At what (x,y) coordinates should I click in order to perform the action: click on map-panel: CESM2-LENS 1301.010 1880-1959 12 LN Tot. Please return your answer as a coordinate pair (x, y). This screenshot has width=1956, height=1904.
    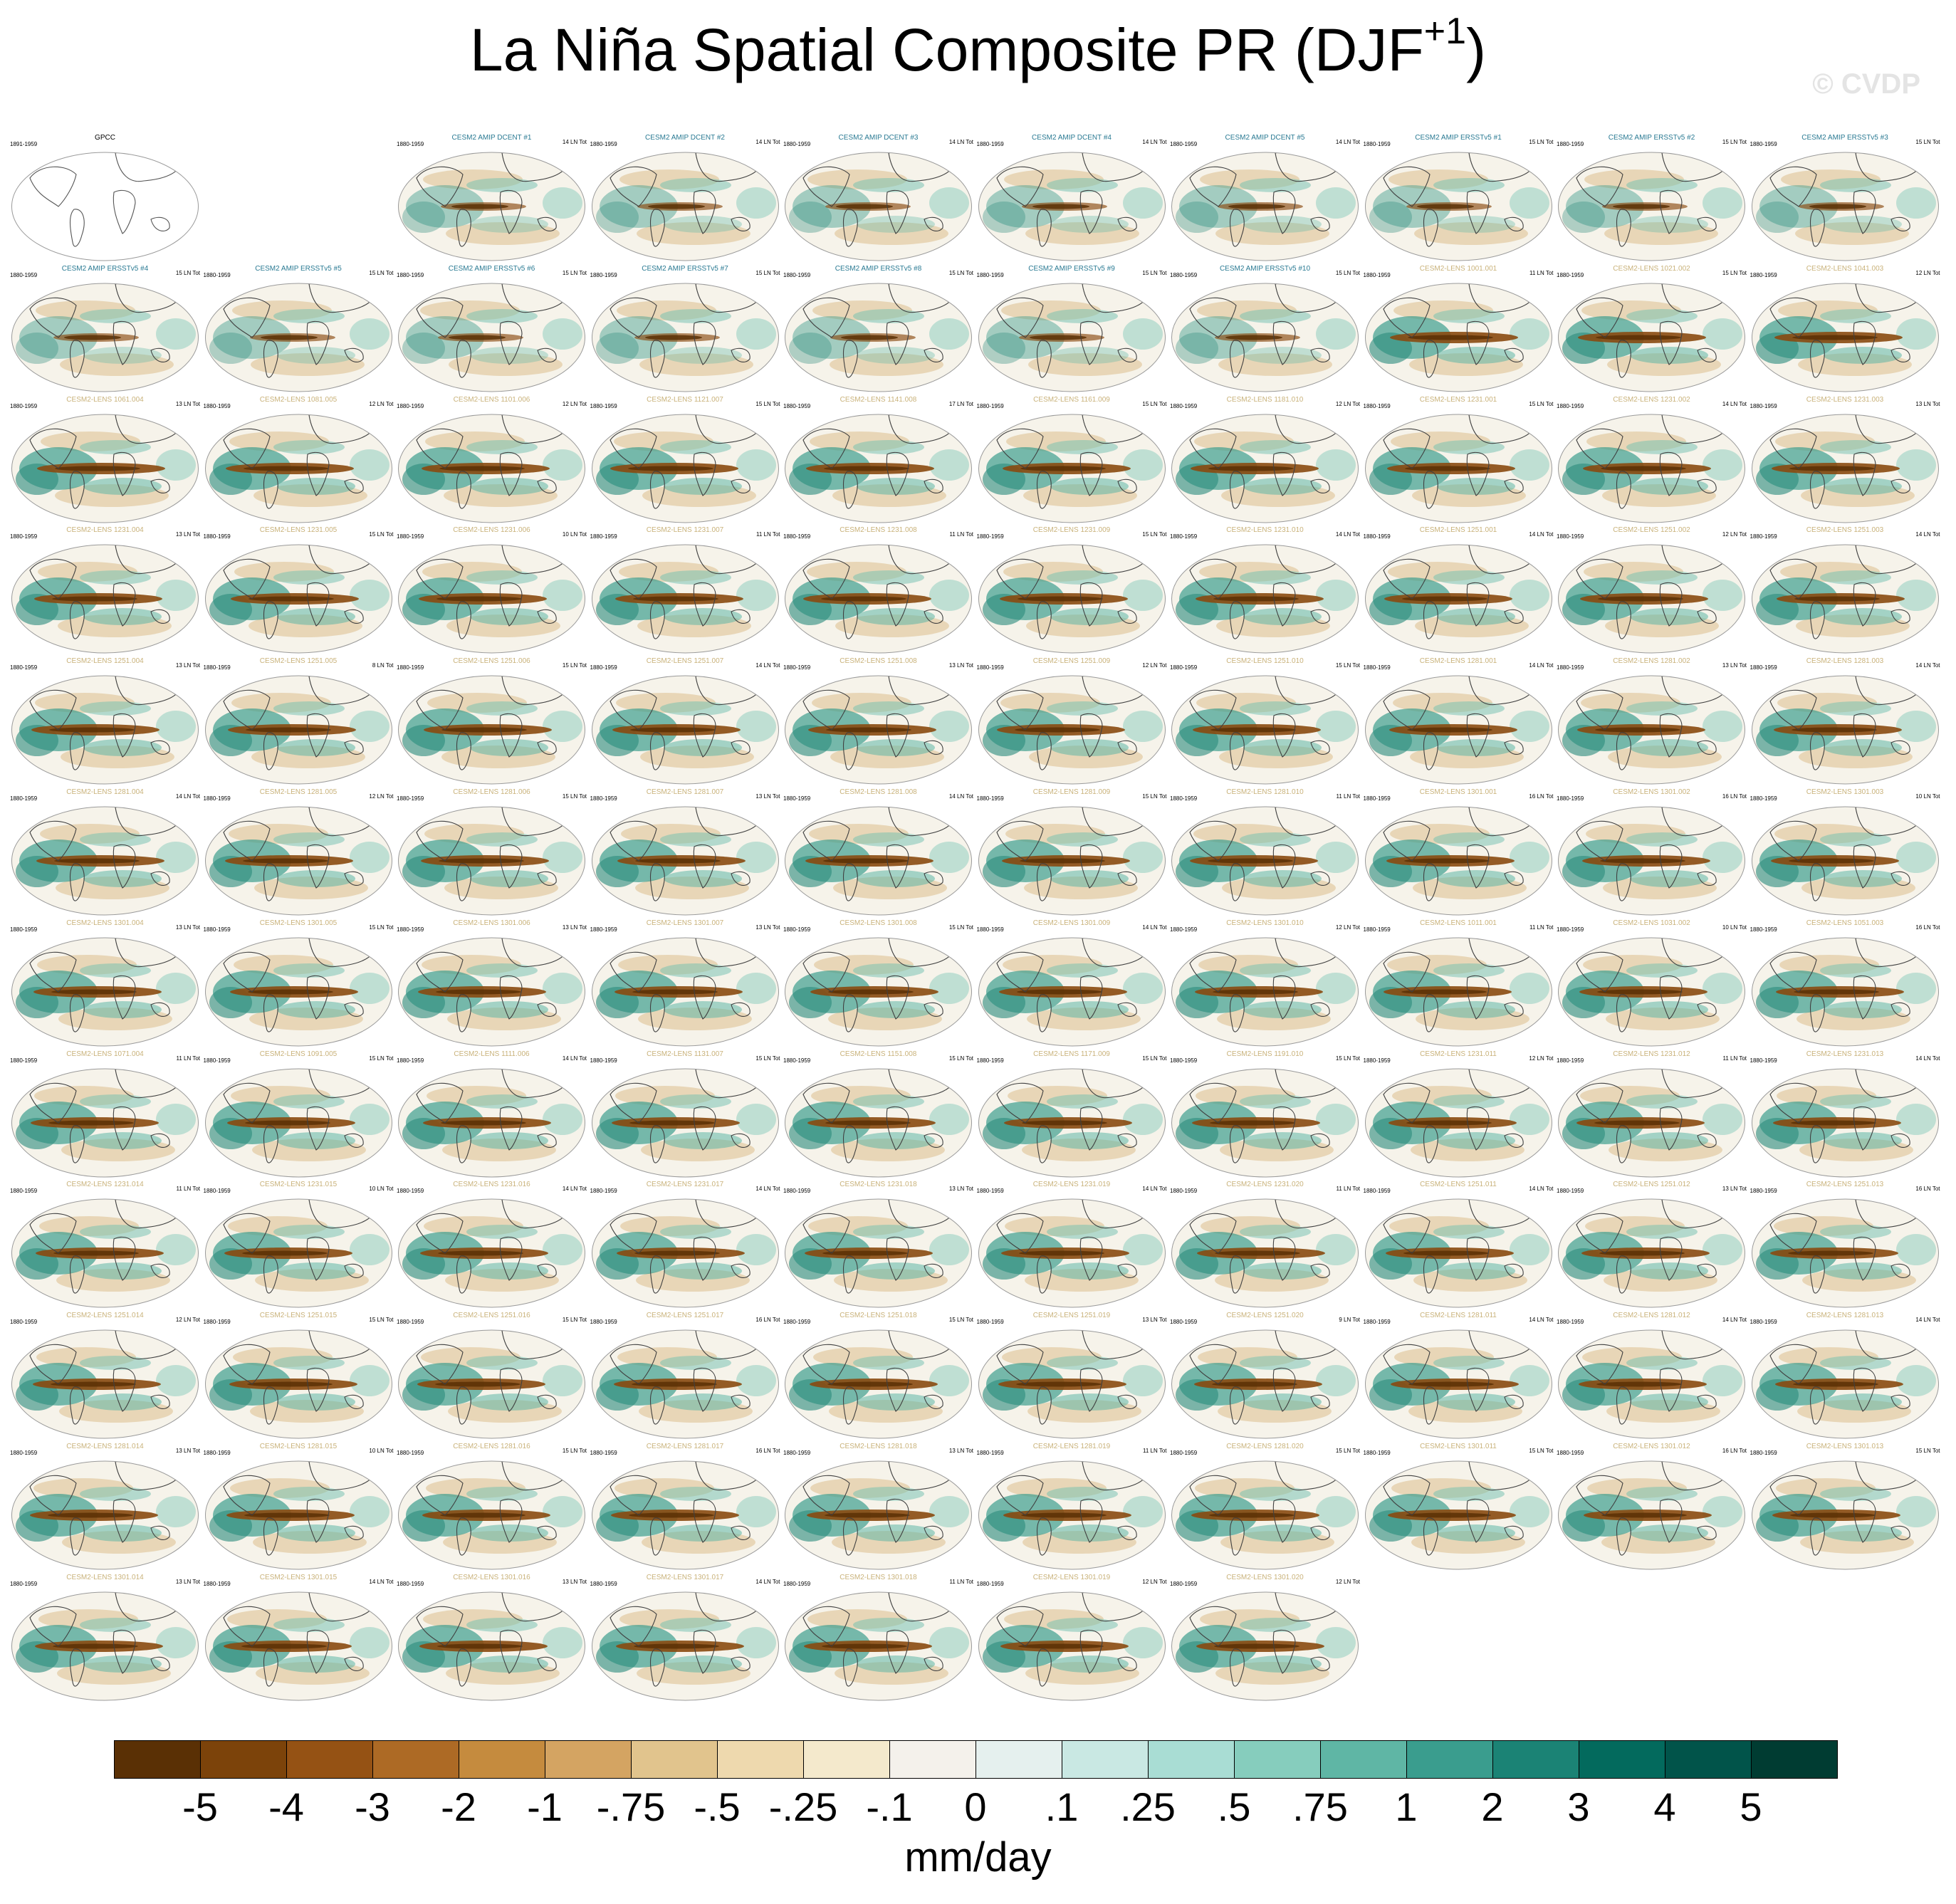
    Looking at the image, I should click on (1264, 985).